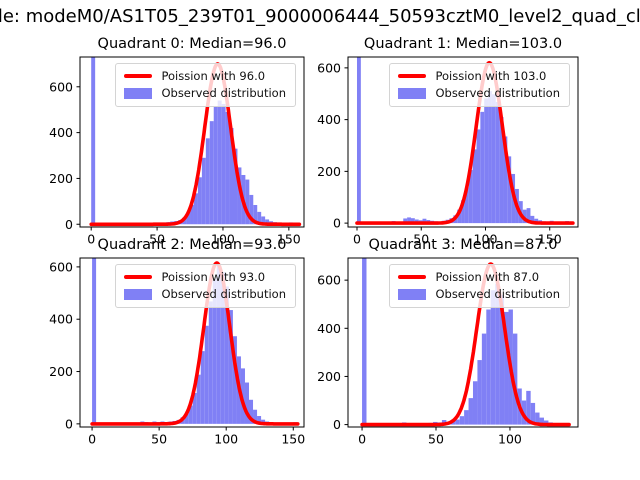 The image size is (640, 480). What do you see at coordinates (491, 76) in the screenshot?
I see `legend-label-poisson: Poission with 103.0` at bounding box center [491, 76].